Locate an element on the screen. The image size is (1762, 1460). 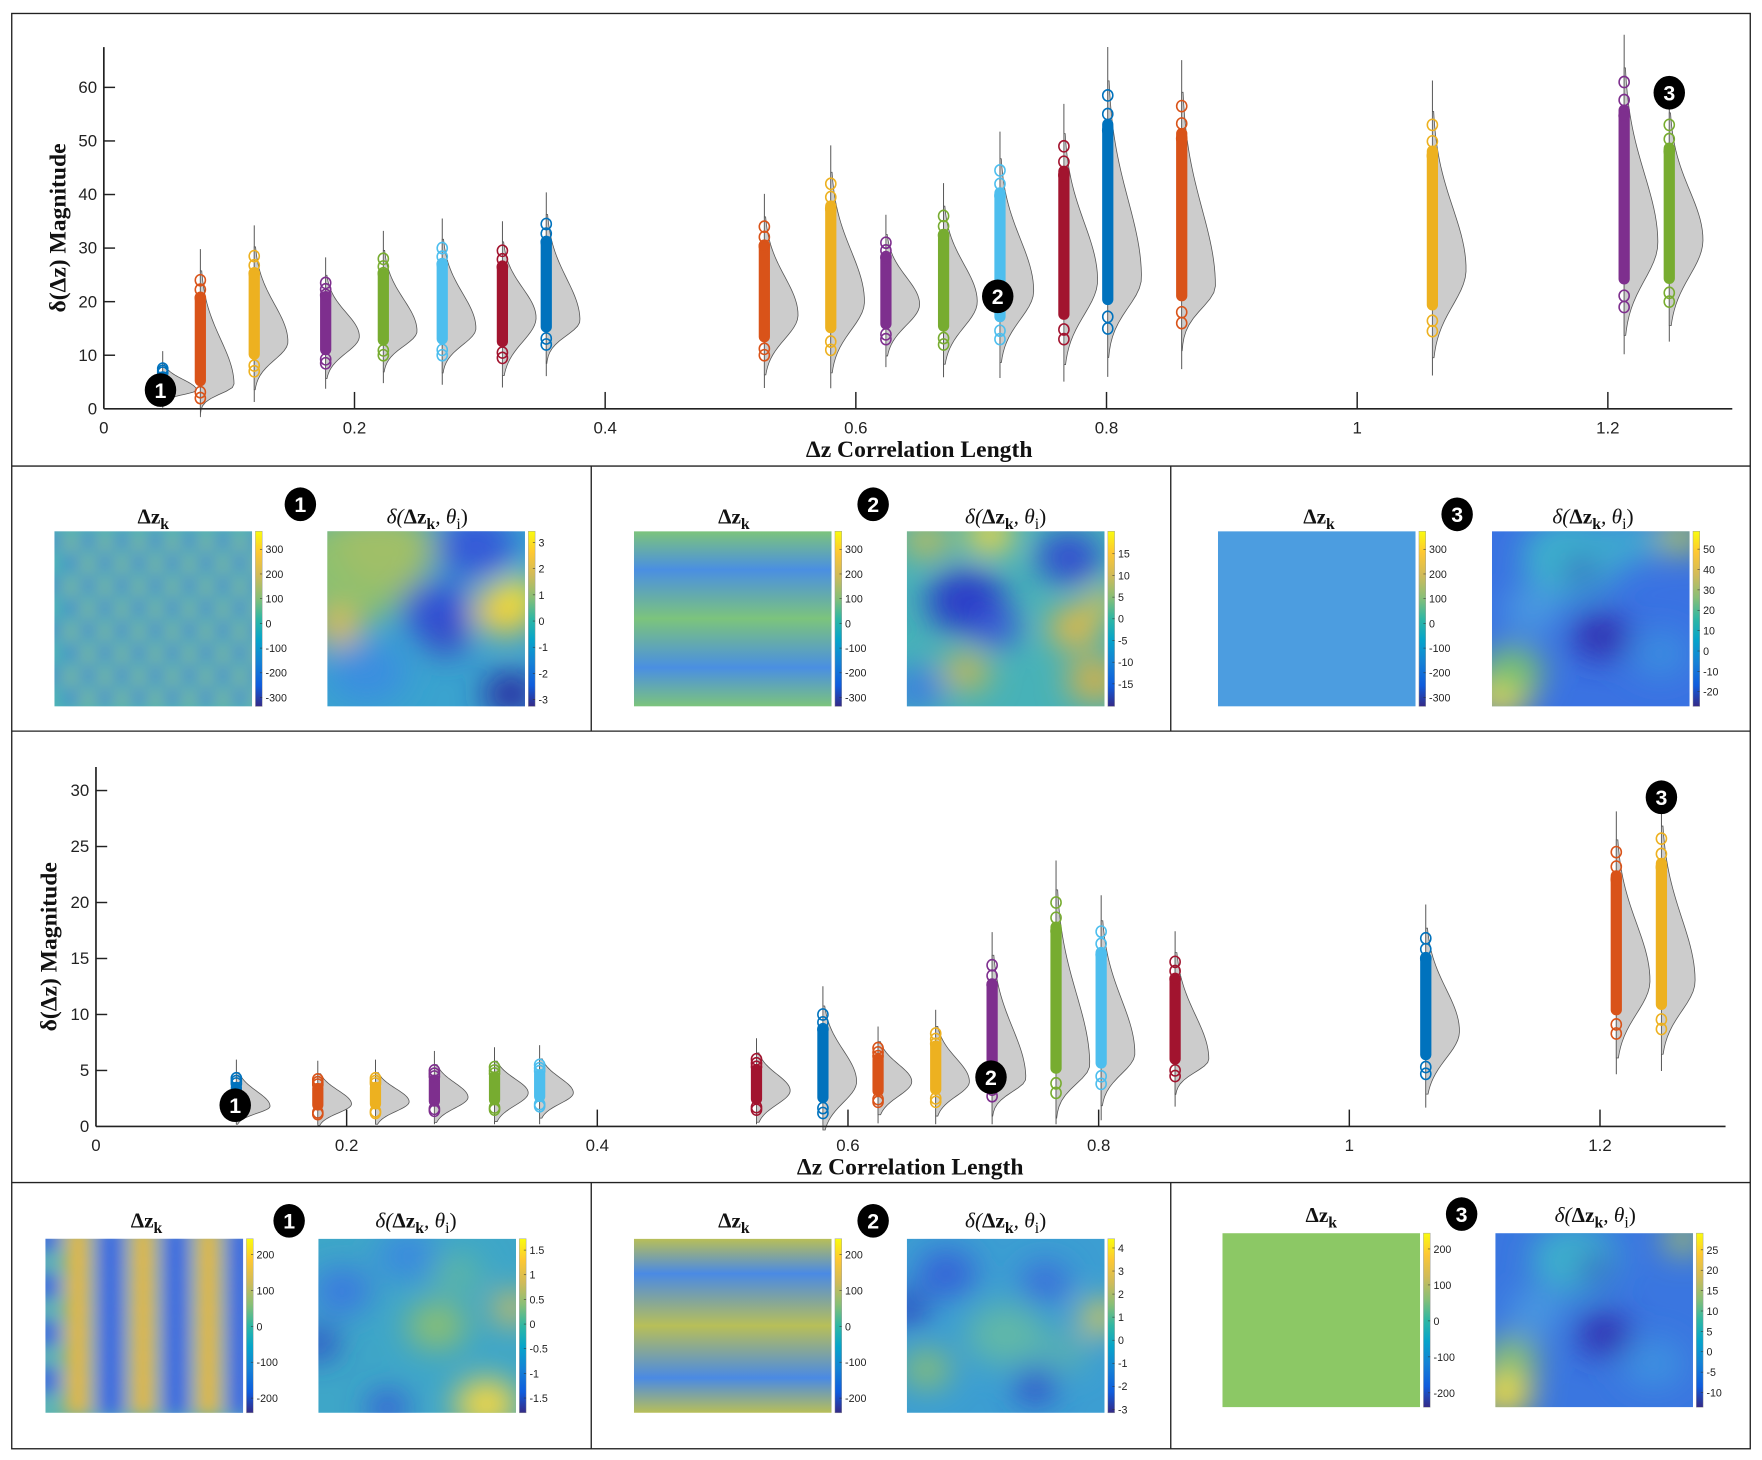
violin-green is located at coordinates (1070, 992).